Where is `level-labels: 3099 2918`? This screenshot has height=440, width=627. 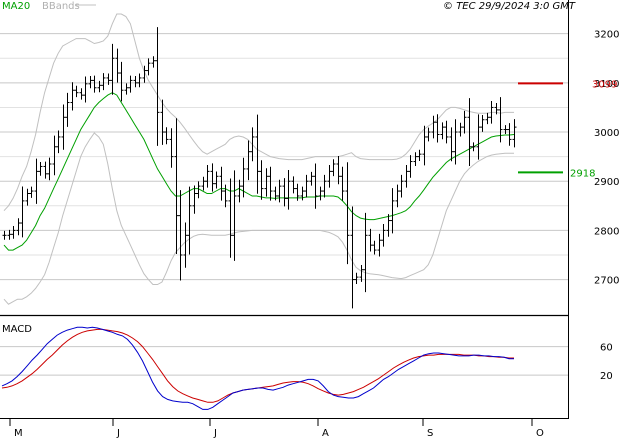 level-labels: 3099 2918 is located at coordinates (593, 129).